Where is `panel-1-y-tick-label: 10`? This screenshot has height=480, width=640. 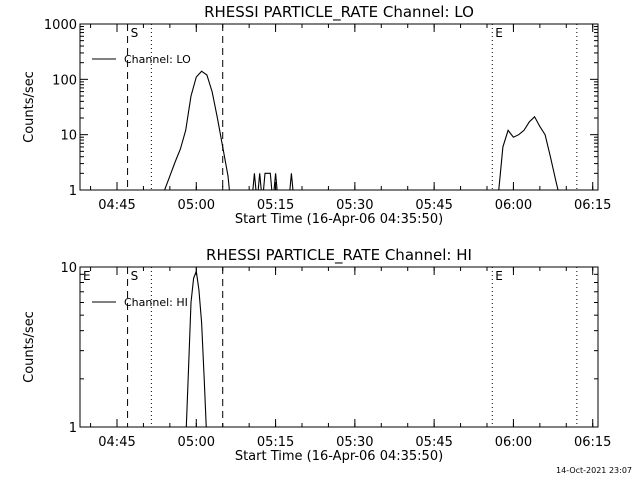
panel-1-y-tick-label: 10 is located at coordinates (68, 136).